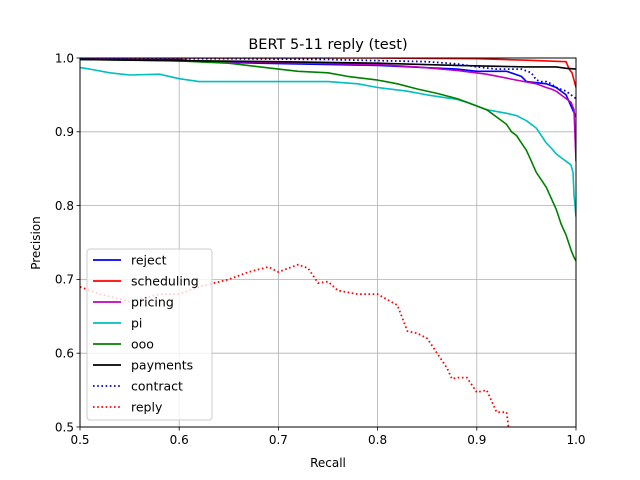 This screenshot has width=640, height=480. What do you see at coordinates (149, 260) in the screenshot?
I see `legend-label-reject: reject` at bounding box center [149, 260].